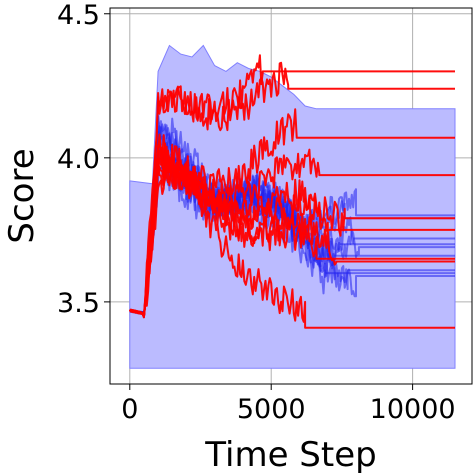 This screenshot has width=475, height=475. What do you see at coordinates (271, 409) in the screenshot?
I see `x-tick-label: 5000` at bounding box center [271, 409].